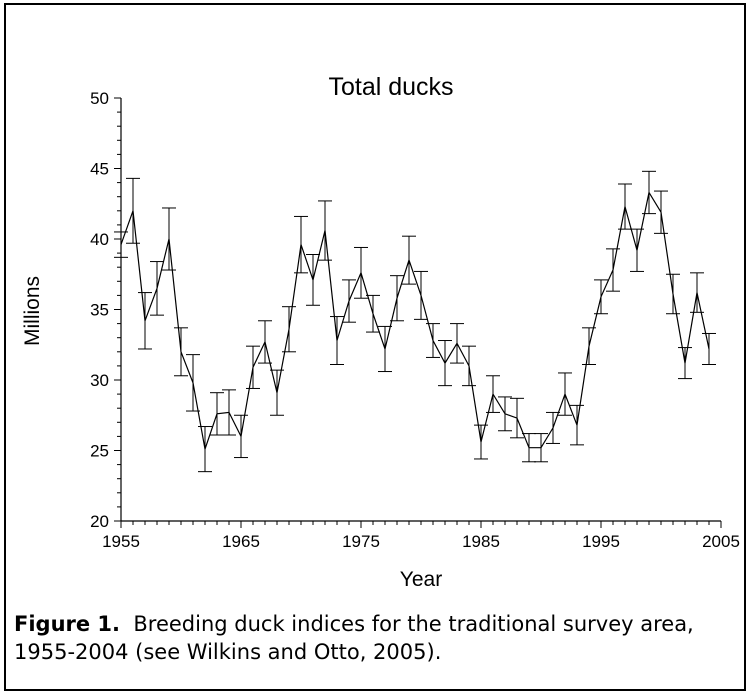 This screenshot has width=752, height=696. I want to click on y-tick-label: 45, so click(99, 169).